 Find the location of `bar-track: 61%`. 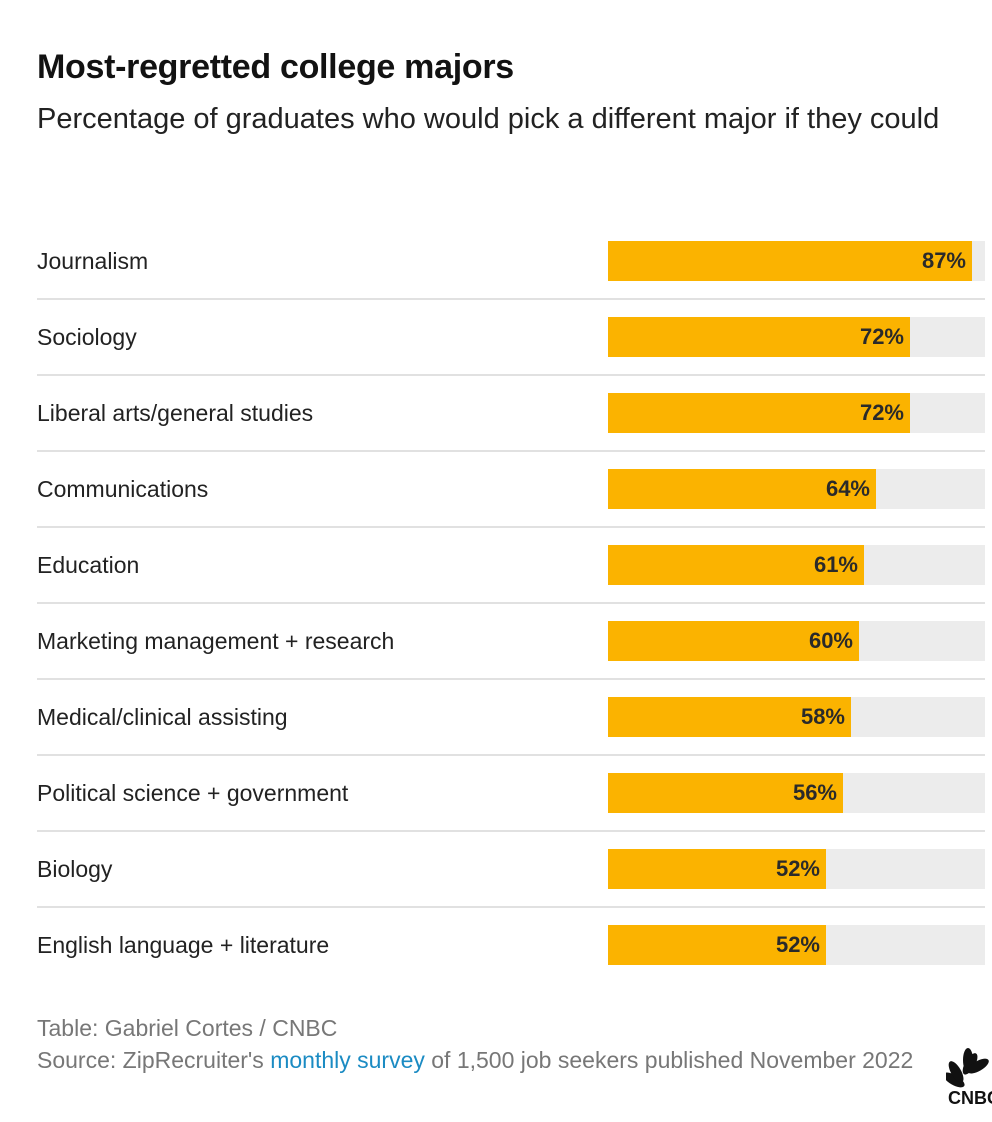

bar-track: 61% is located at coordinates (796, 565).